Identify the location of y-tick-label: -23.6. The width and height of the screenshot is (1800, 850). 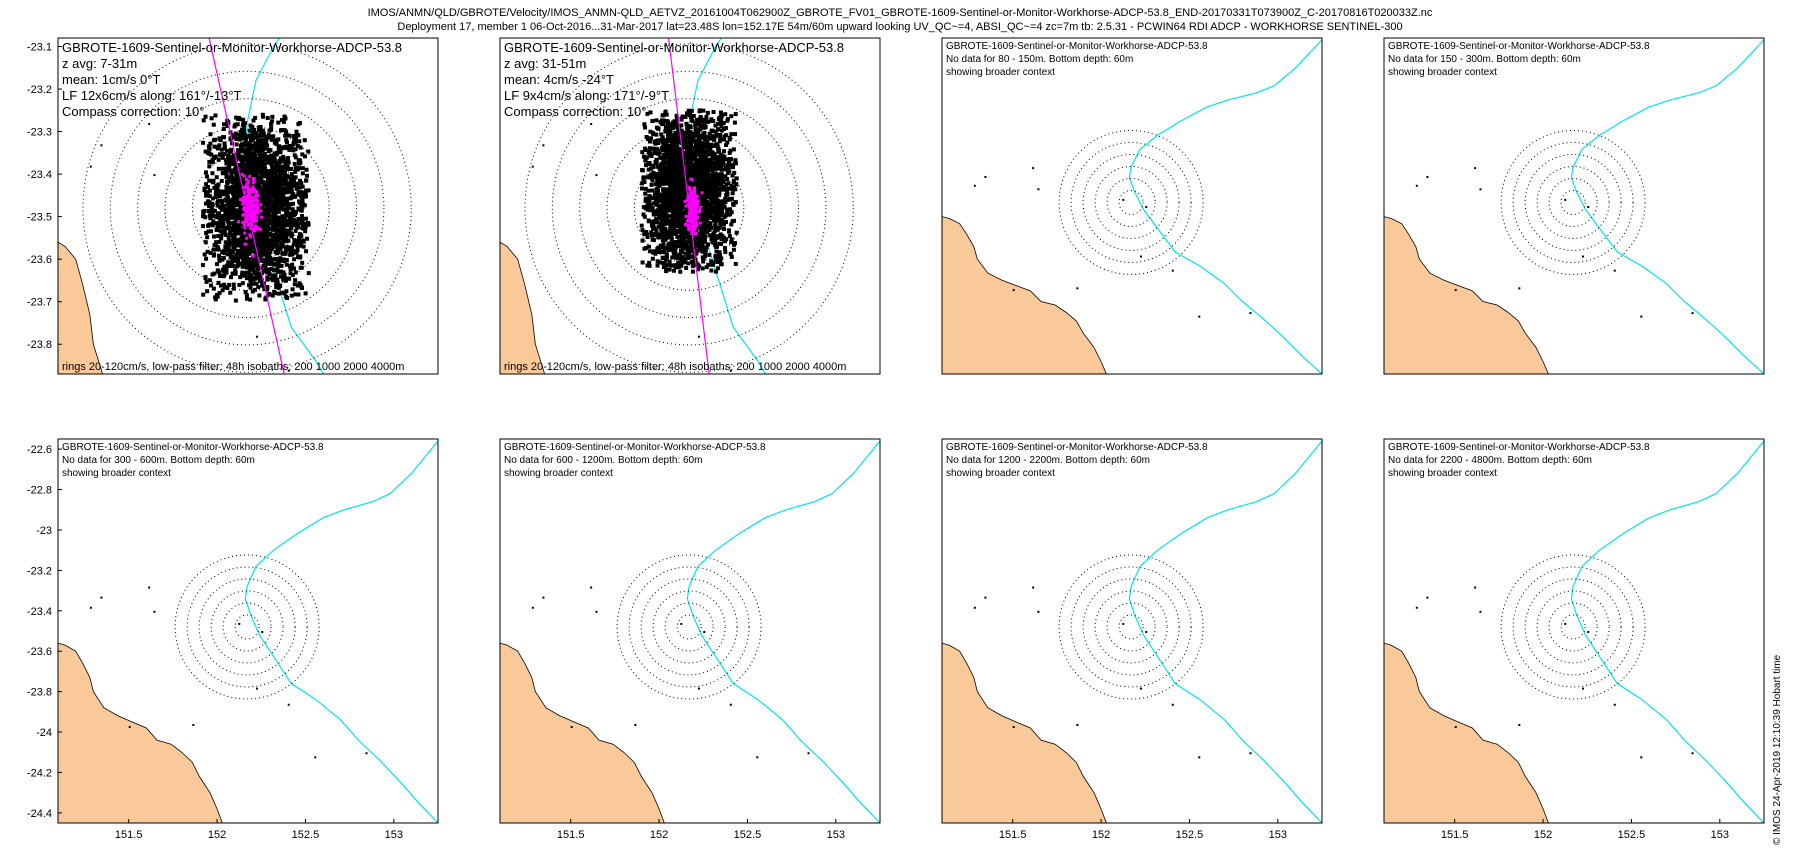
(39, 260).